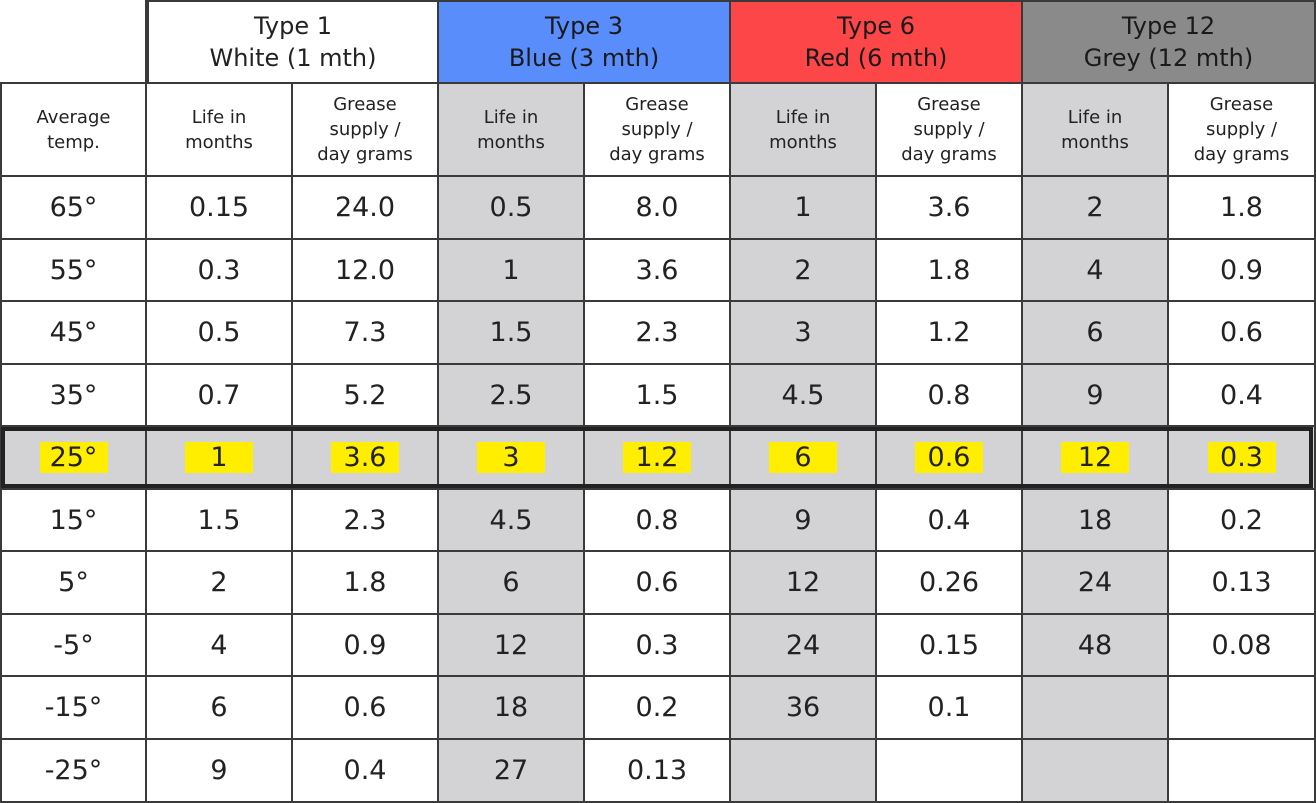 The width and height of the screenshot is (1316, 803). What do you see at coordinates (73, 42) in the screenshot?
I see `corner-cell` at bounding box center [73, 42].